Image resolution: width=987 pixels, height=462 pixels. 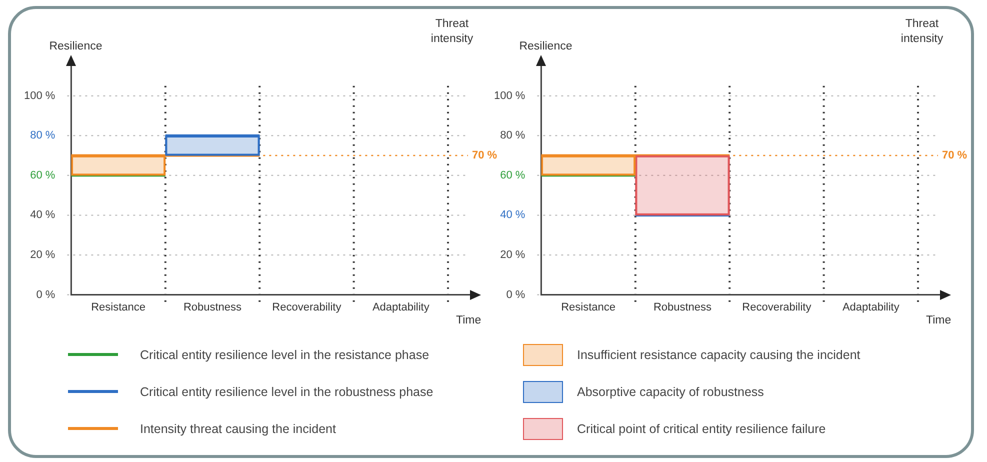 What do you see at coordinates (285, 355) in the screenshot?
I see `legend-label: Critical entity resilience level in the resistance phase` at bounding box center [285, 355].